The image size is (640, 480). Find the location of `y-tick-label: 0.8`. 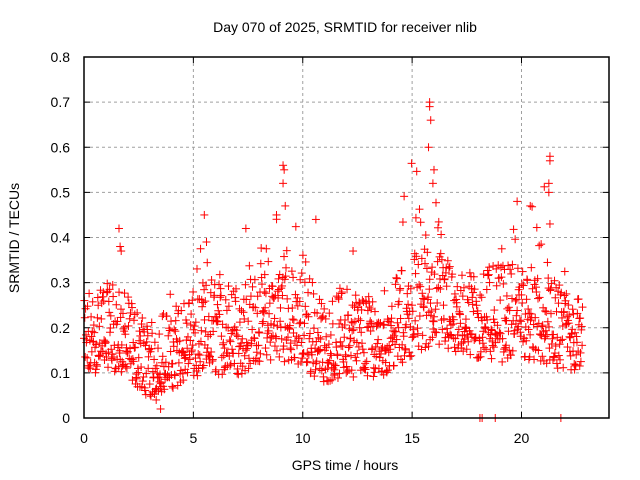

y-tick-label: 0.8 is located at coordinates (61, 57).